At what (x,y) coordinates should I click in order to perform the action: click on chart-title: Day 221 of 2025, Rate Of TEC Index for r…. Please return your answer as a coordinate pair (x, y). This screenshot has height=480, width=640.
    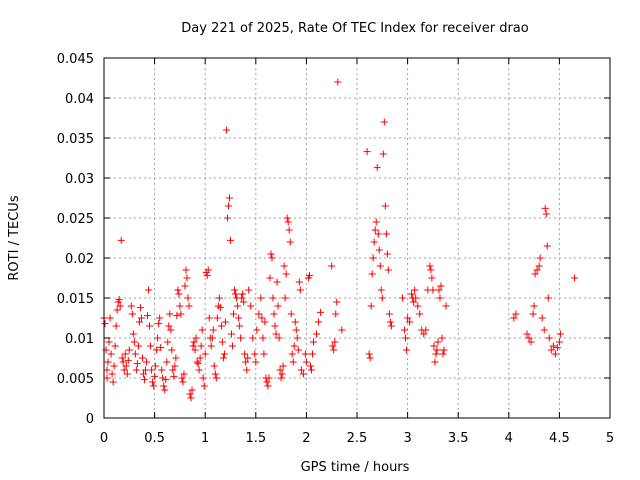
    Looking at the image, I should click on (354, 28).